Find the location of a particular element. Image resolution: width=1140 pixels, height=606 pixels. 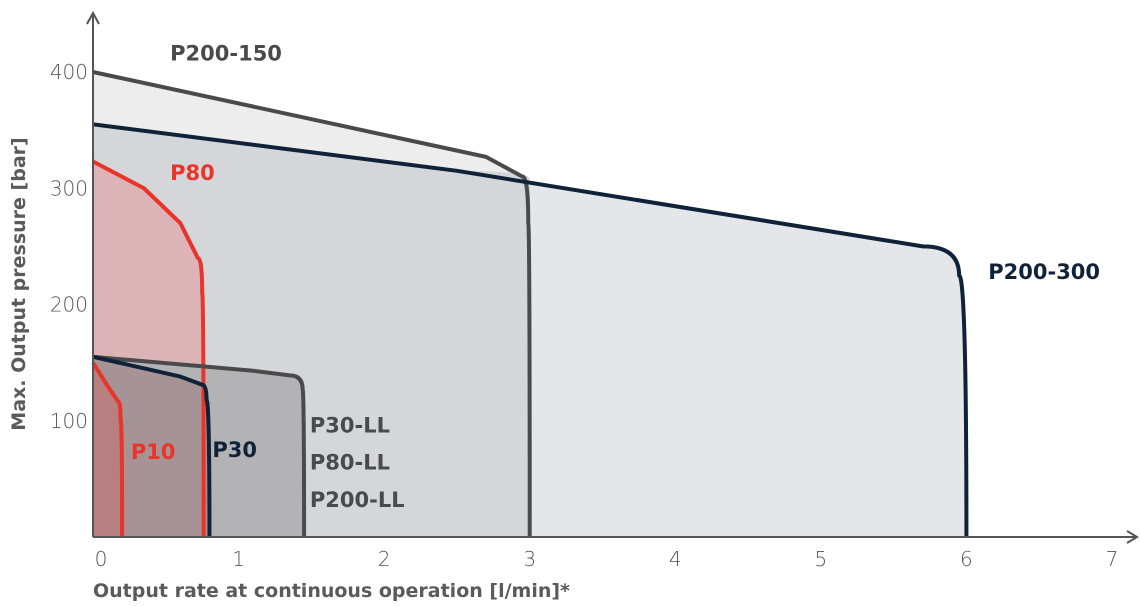

series-label-p30_ll: P30-LL is located at coordinates (350, 425).